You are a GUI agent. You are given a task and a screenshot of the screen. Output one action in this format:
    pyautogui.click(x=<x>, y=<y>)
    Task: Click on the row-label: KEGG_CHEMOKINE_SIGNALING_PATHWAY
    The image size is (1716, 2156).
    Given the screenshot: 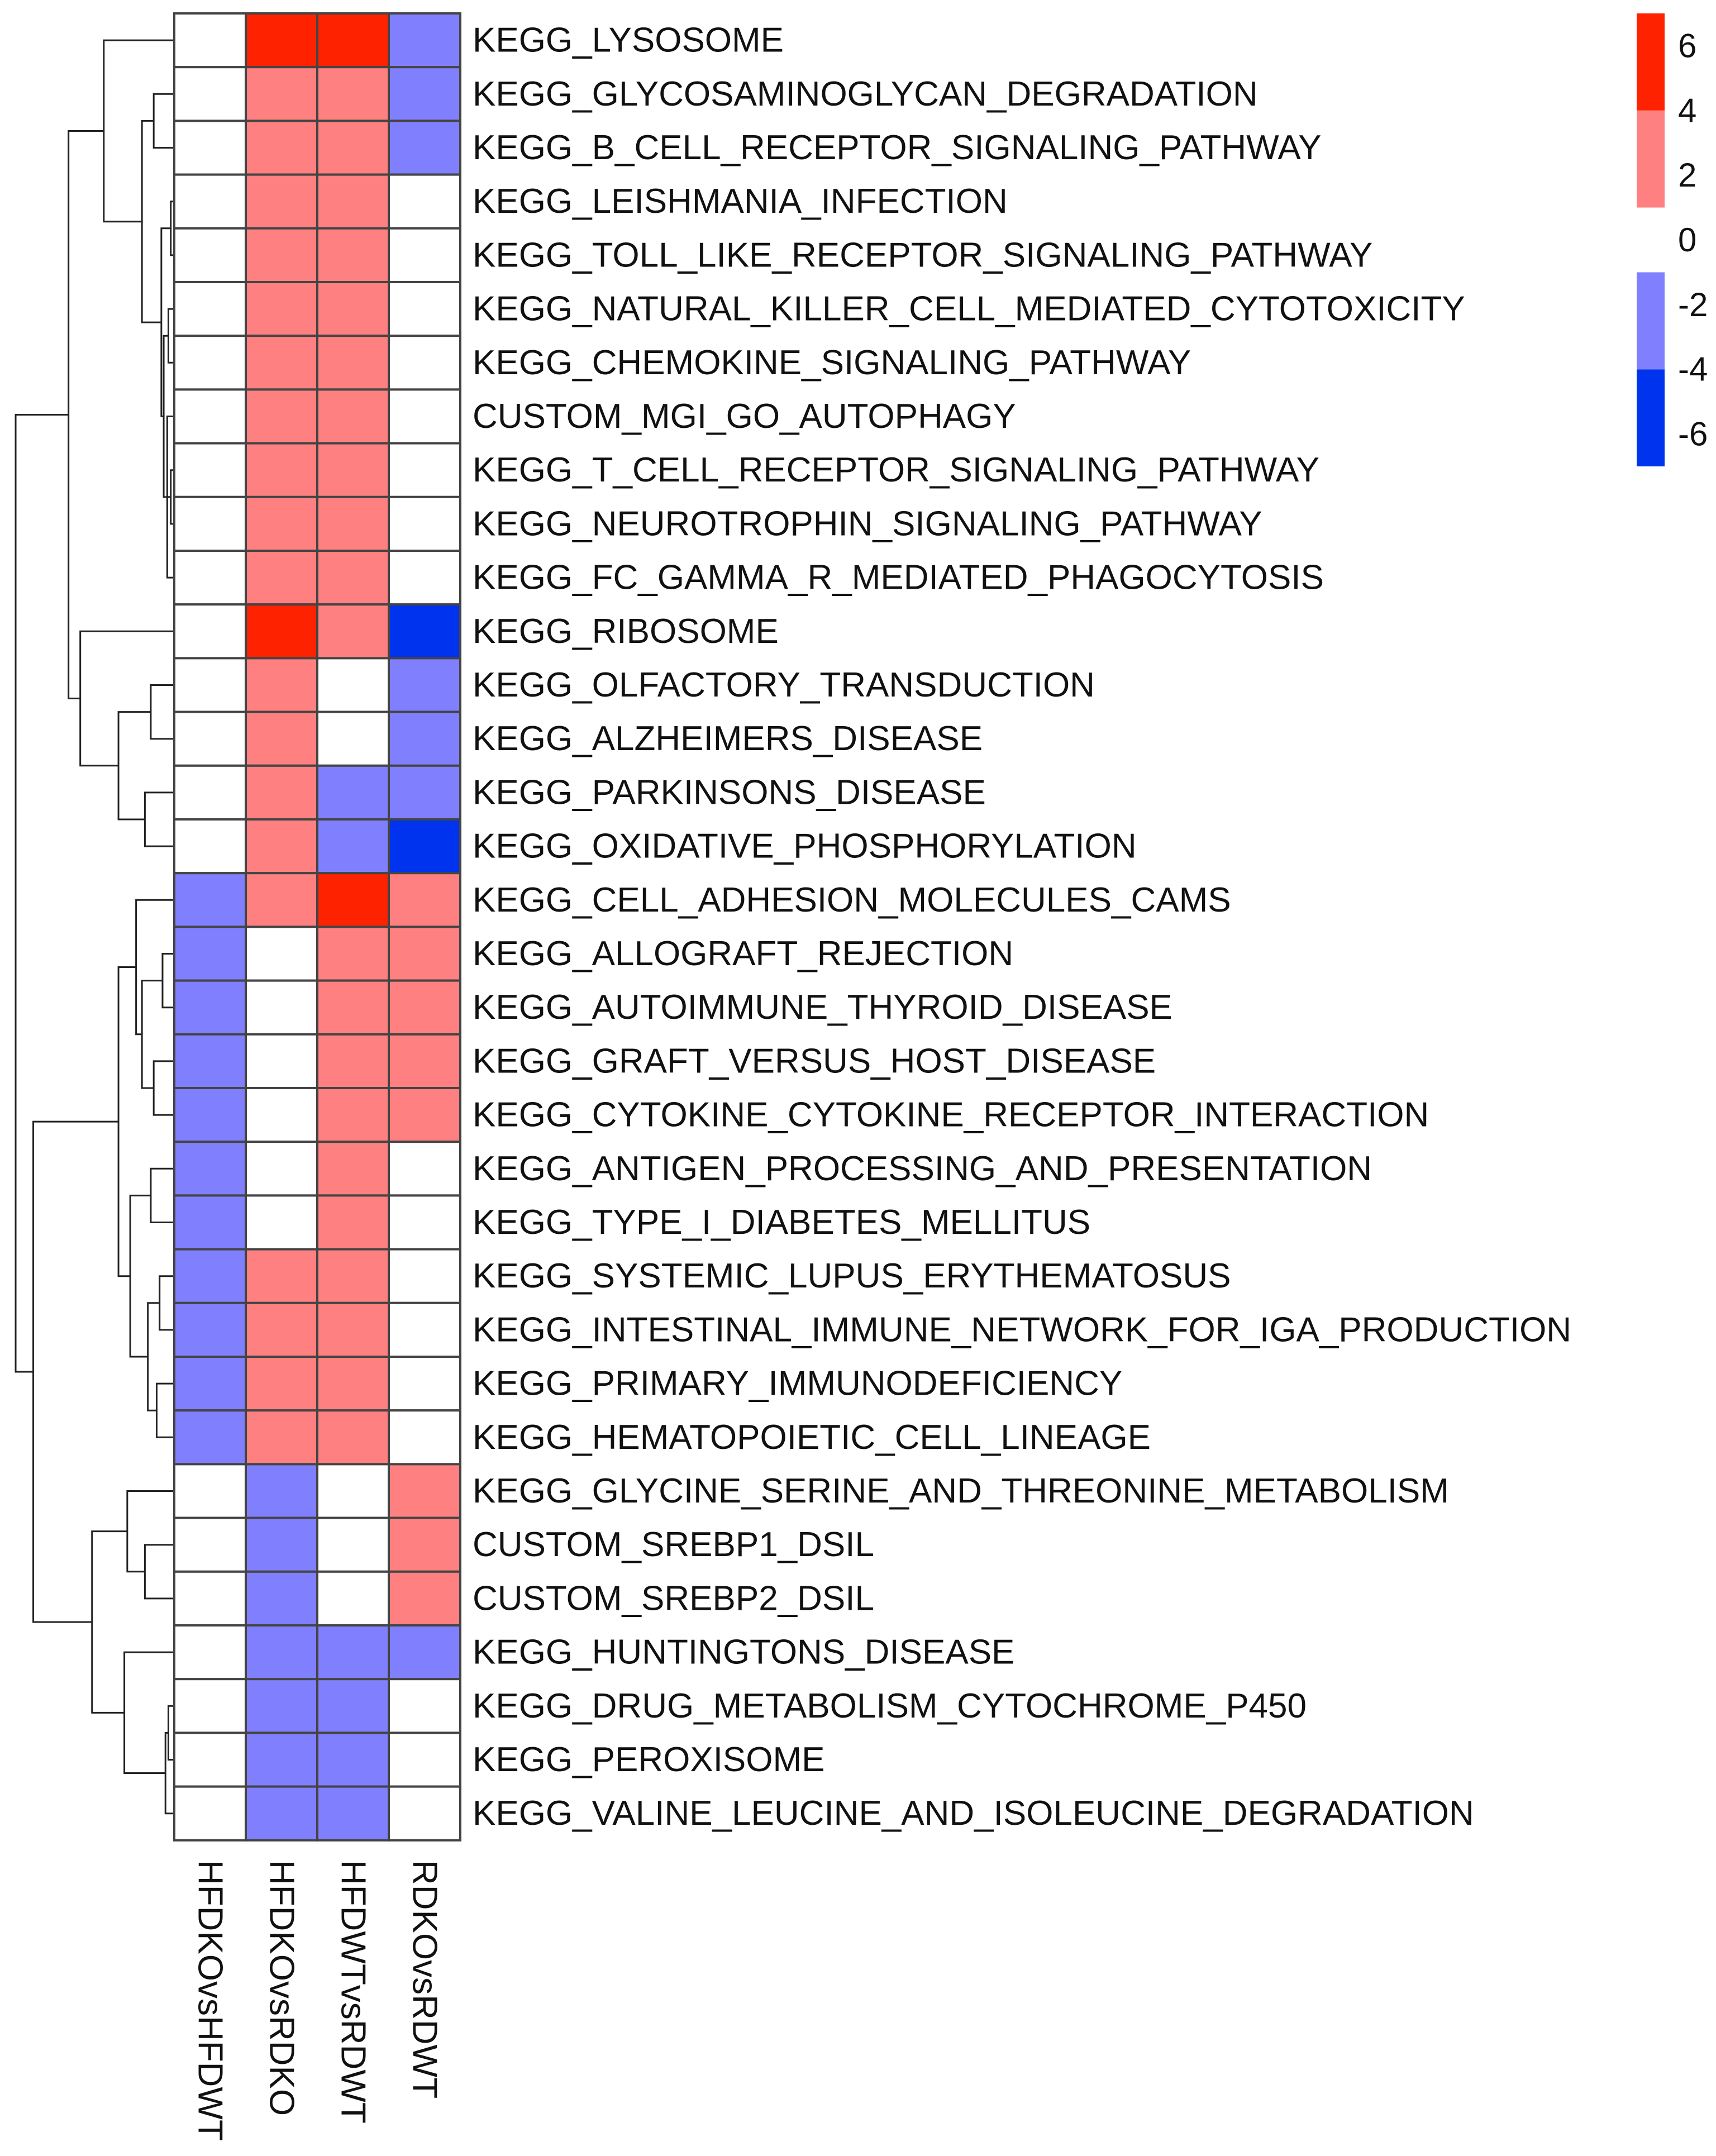 What is the action you would take?
    pyautogui.click(x=832, y=363)
    